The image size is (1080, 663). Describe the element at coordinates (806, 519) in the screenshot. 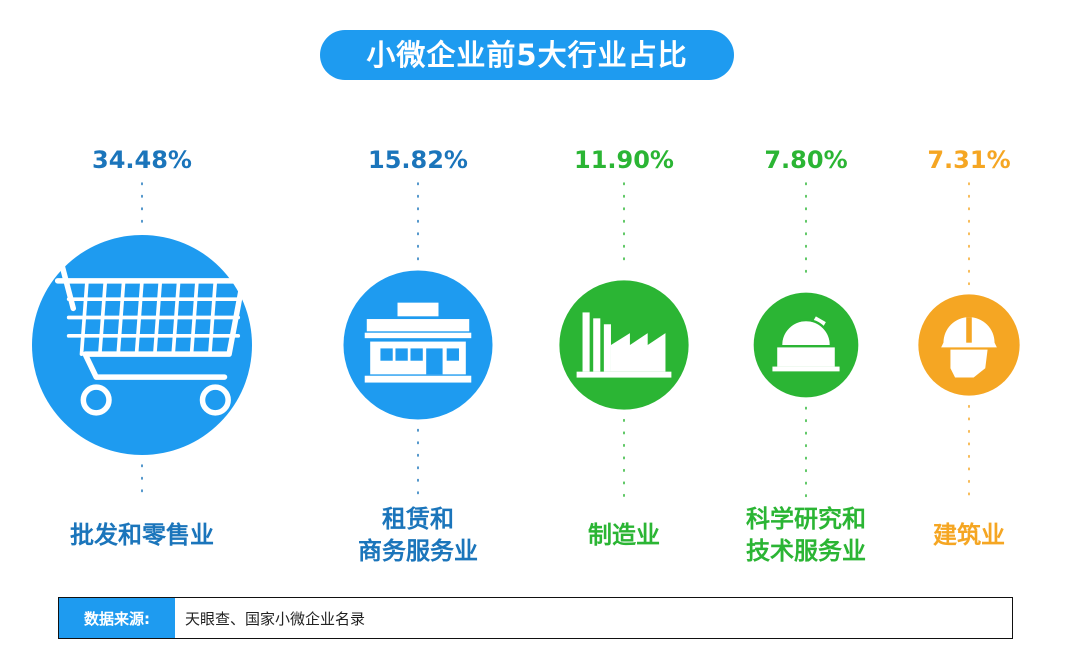

I see `category-label: 科学研究和` at that location.